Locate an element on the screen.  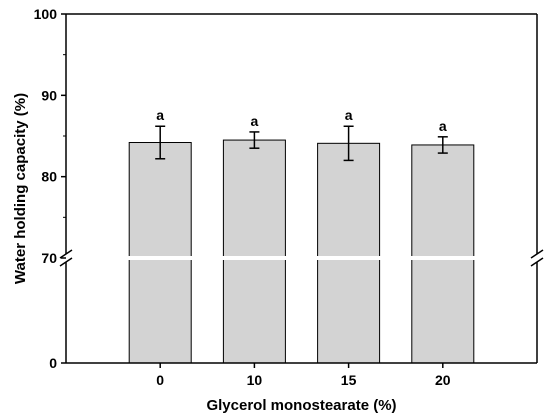
axis-break-band is located at coordinates (301, 258).